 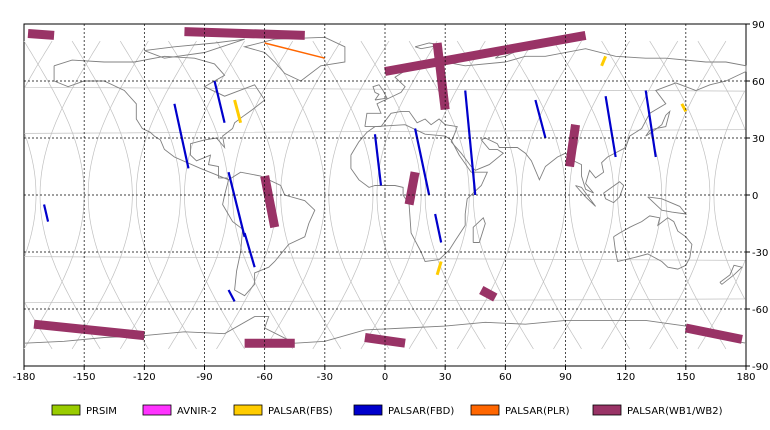 What do you see at coordinates (505, 377) in the screenshot?
I see `x-tick-label: 60` at bounding box center [505, 377].